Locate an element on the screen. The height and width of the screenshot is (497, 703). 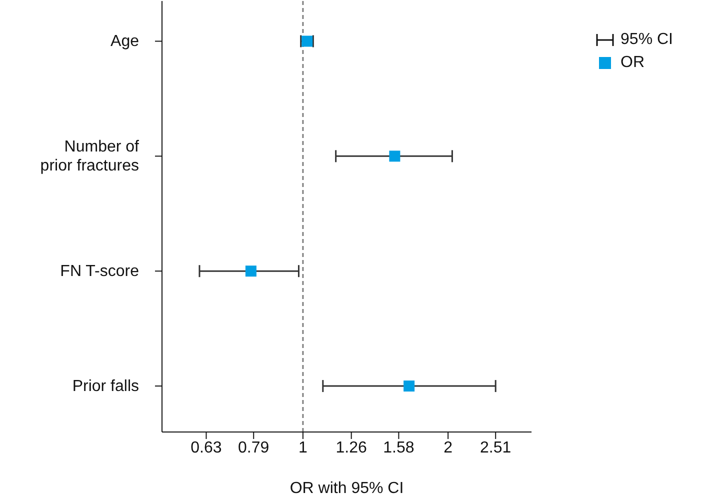
legend-label: OR is located at coordinates (632, 63).